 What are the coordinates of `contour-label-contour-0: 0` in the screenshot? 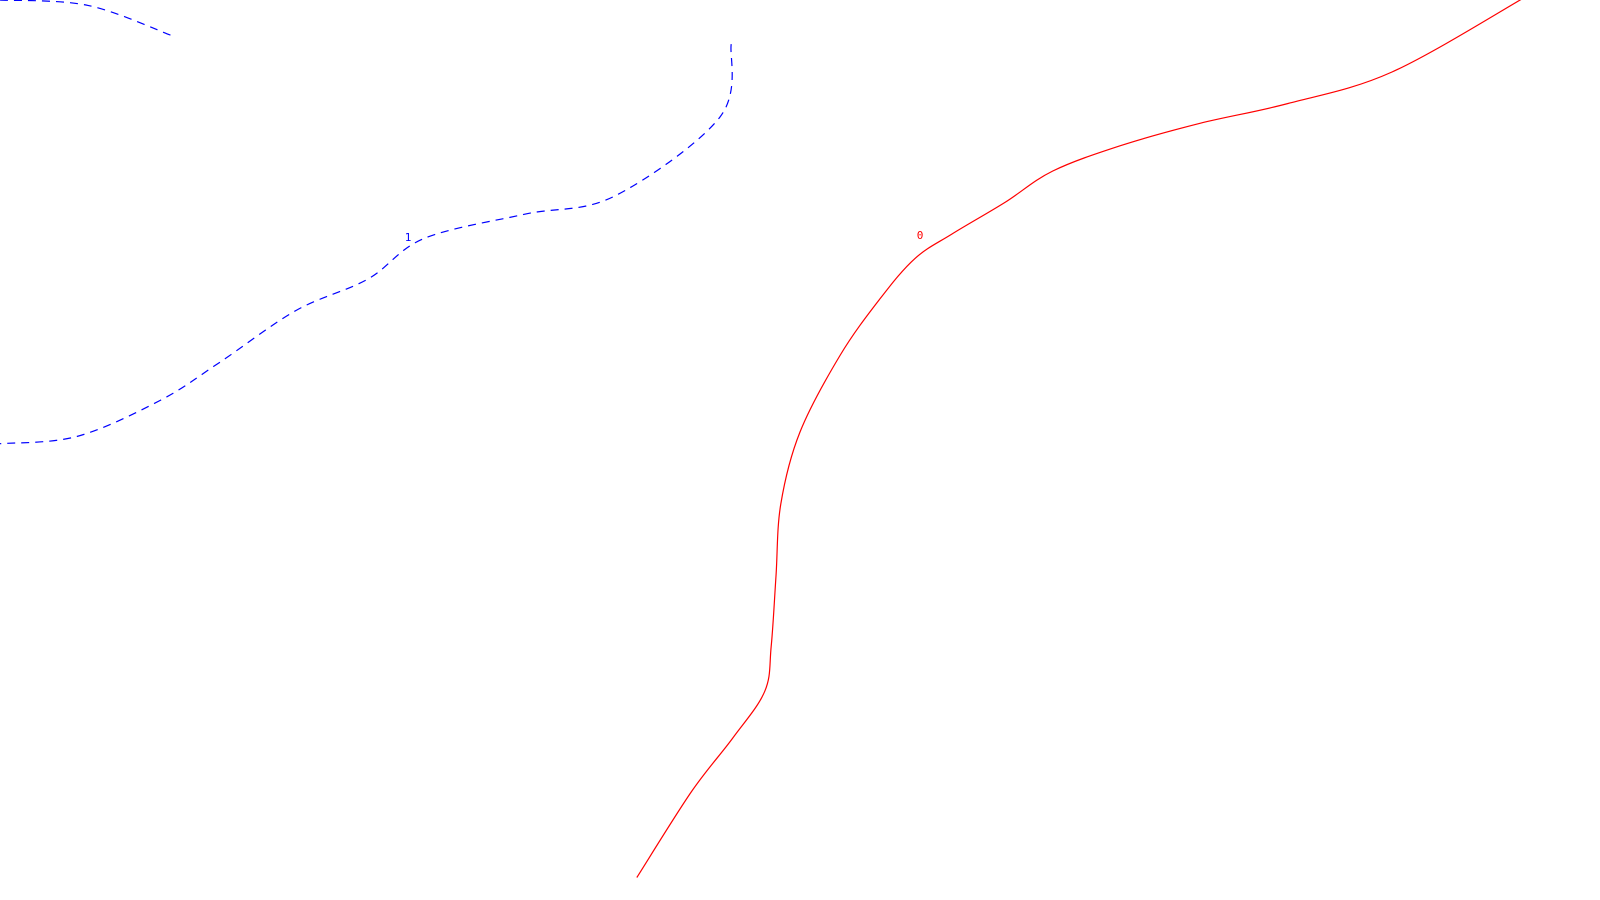 It's located at (920, 235).